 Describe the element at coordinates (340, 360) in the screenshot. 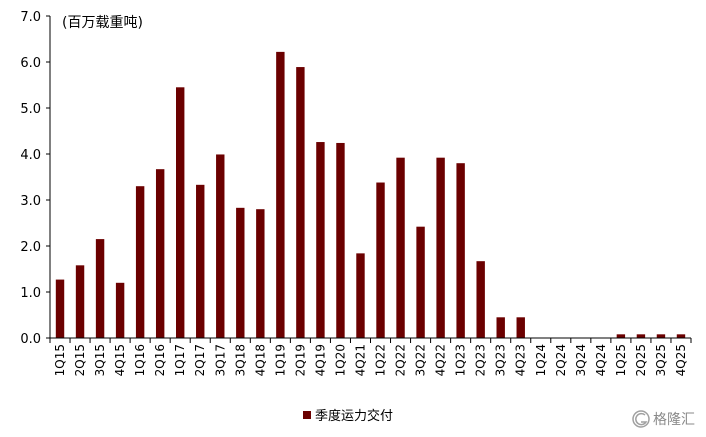

I see `x-tick-label: 1Q20` at that location.